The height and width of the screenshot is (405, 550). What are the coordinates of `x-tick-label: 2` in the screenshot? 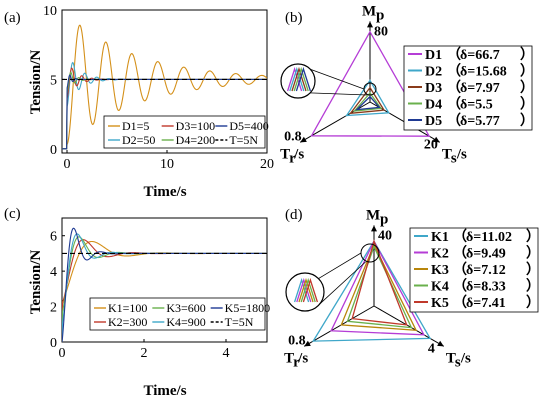 It's located at (144, 353).